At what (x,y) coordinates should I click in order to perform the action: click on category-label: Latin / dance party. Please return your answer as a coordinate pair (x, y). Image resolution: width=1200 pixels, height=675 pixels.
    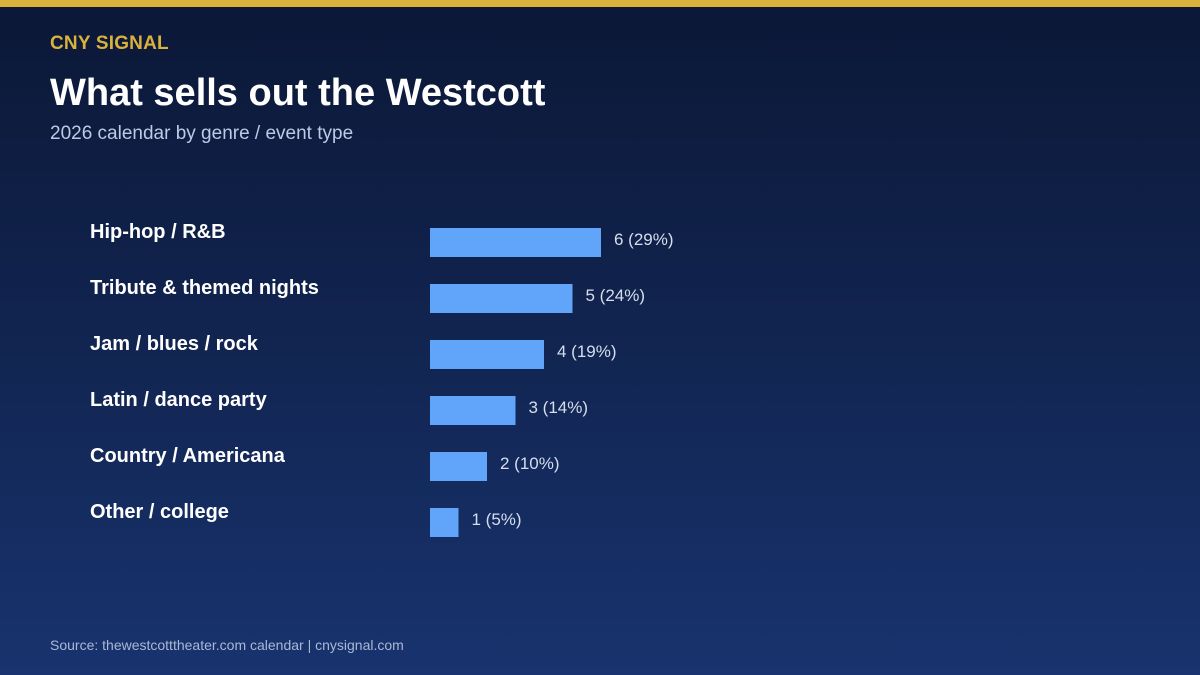
    Looking at the image, I should click on (179, 400).